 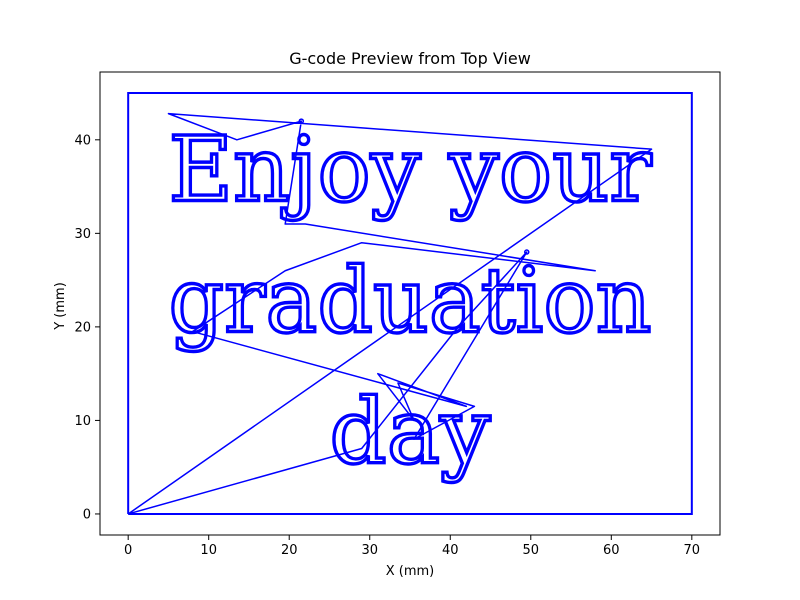 What do you see at coordinates (692, 550) in the screenshot?
I see `x-tick-label: 70` at bounding box center [692, 550].